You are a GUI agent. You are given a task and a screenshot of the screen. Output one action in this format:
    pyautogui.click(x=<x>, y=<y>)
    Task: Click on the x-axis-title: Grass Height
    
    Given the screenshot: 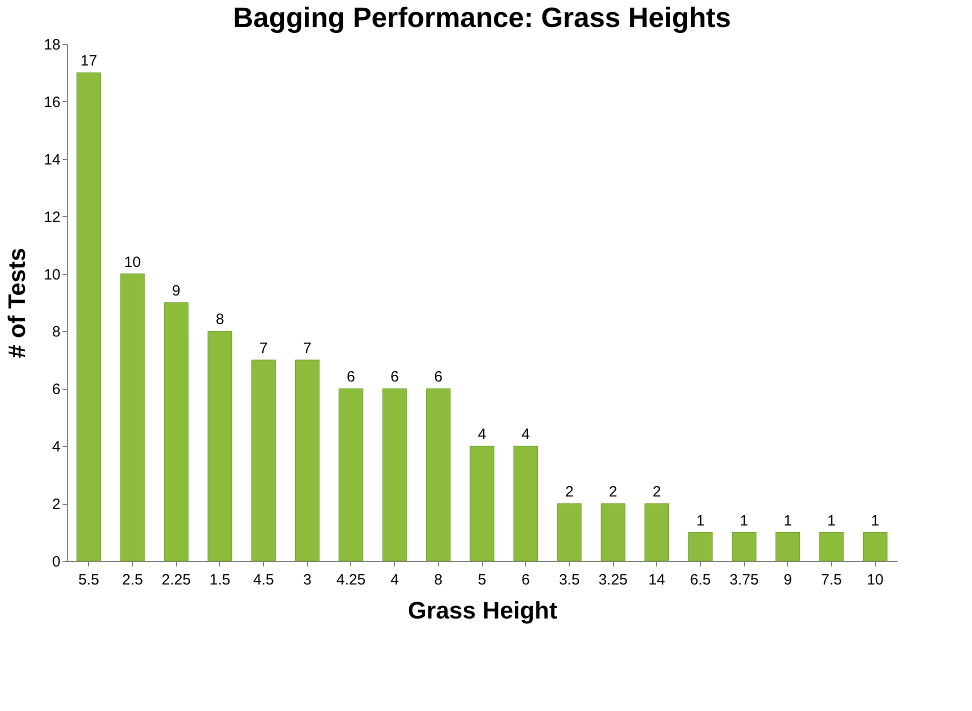 What is the action you would take?
    pyautogui.click(x=483, y=611)
    